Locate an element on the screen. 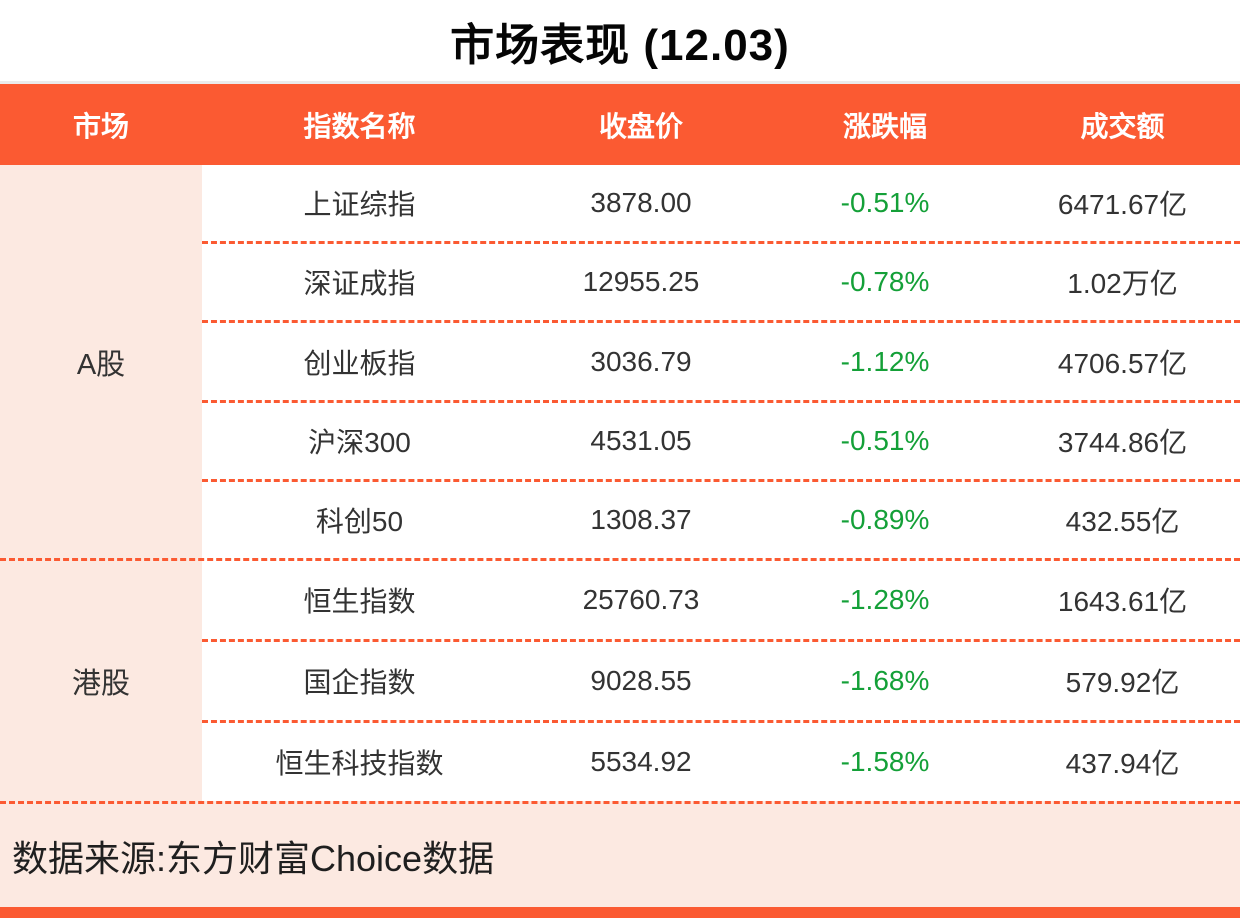 The height and width of the screenshot is (918, 1240). index-name-cell: 恒生科技指数 is located at coordinates (359, 763).